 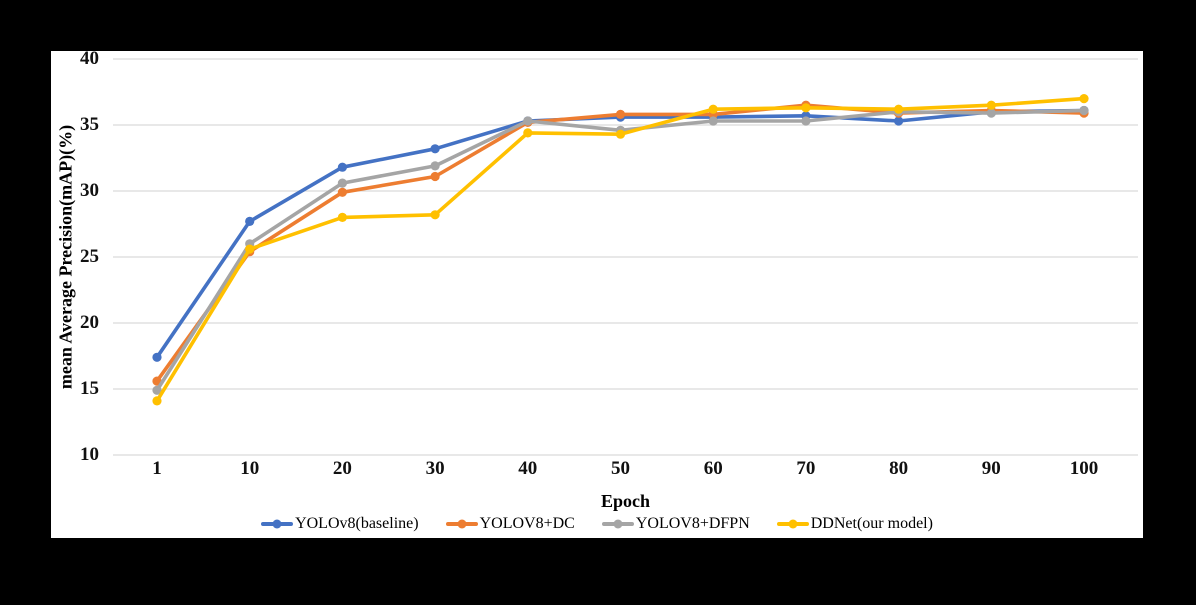 What do you see at coordinates (89, 322) in the screenshot?
I see `y-tick-label: 20` at bounding box center [89, 322].